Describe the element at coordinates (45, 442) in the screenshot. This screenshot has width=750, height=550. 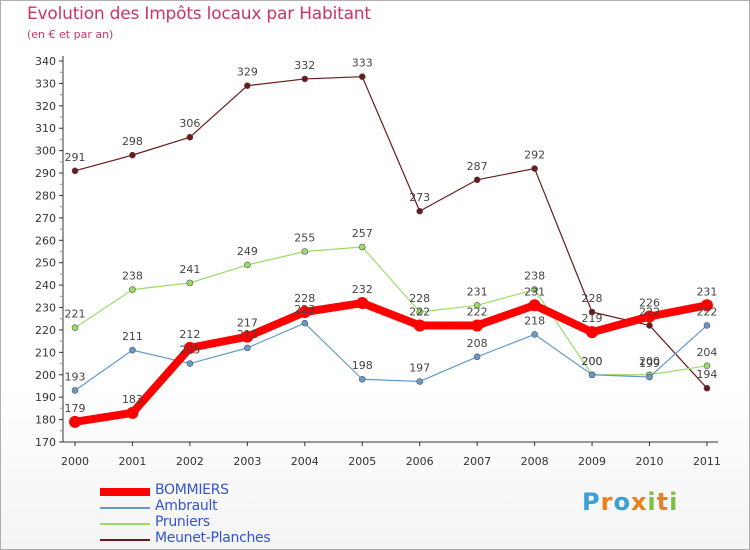
I see `y-tick-label: 170` at that location.